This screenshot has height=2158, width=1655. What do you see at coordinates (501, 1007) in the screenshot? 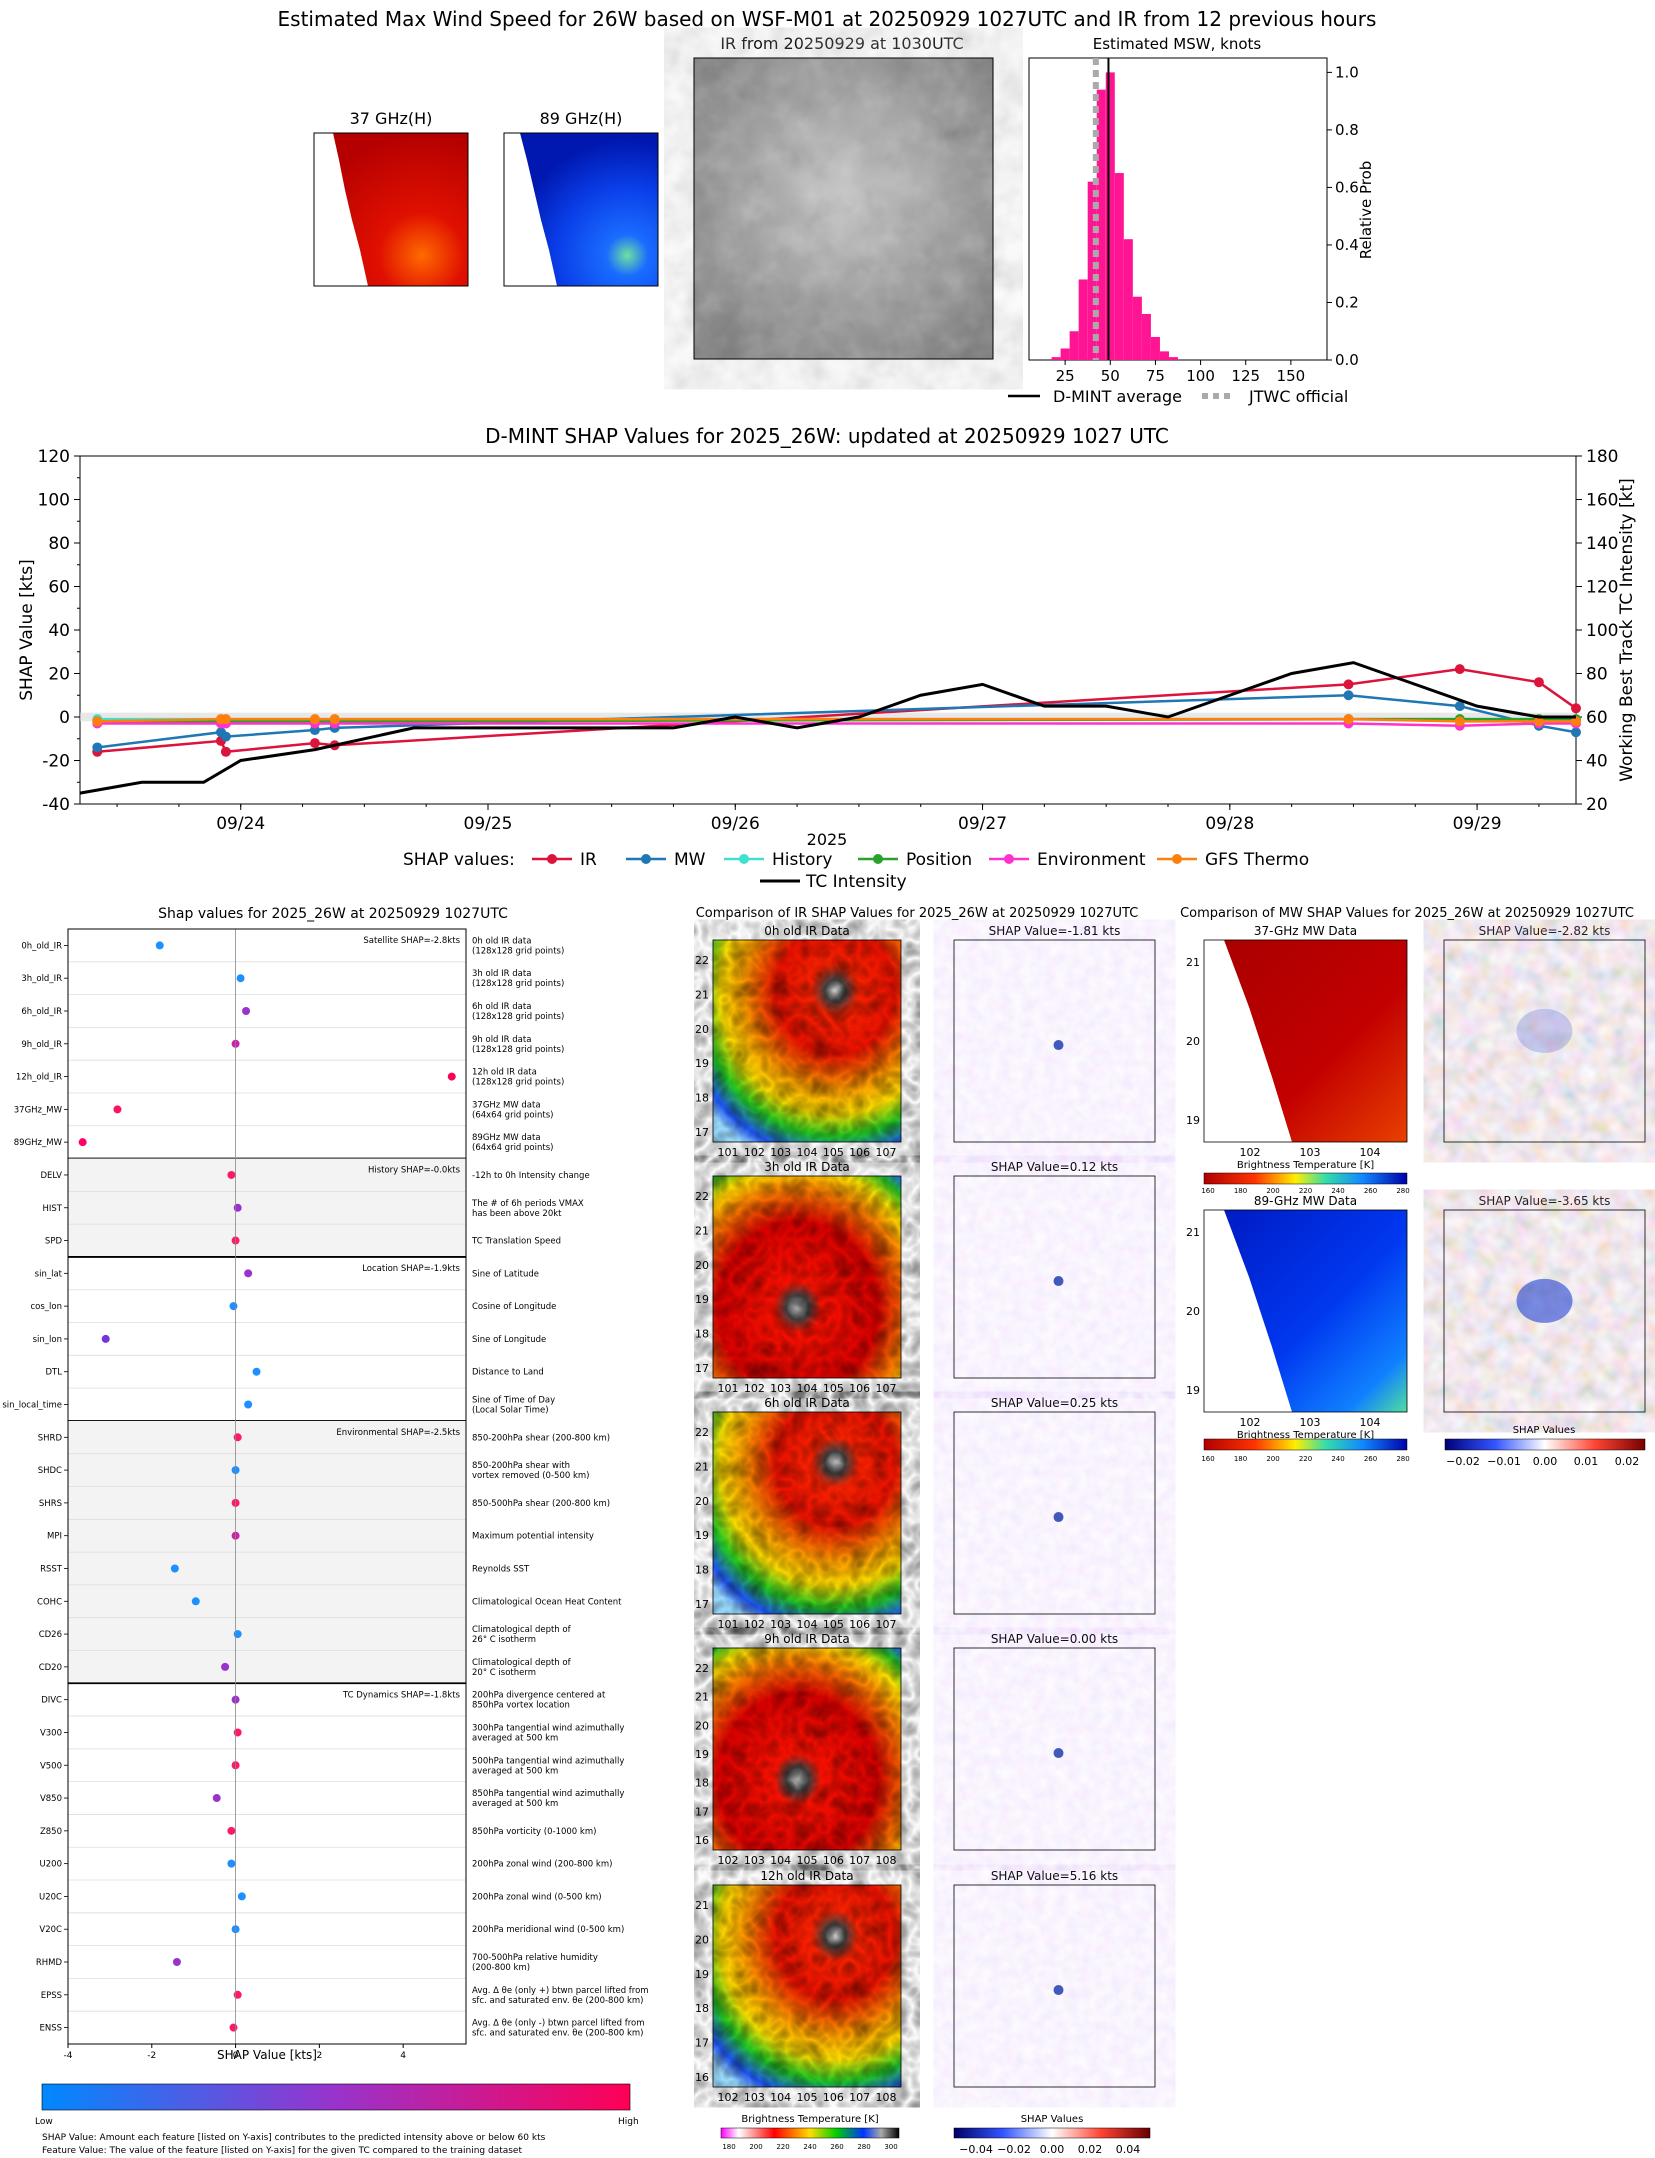
I see `feat-desc: 6h old IR data` at bounding box center [501, 1007].